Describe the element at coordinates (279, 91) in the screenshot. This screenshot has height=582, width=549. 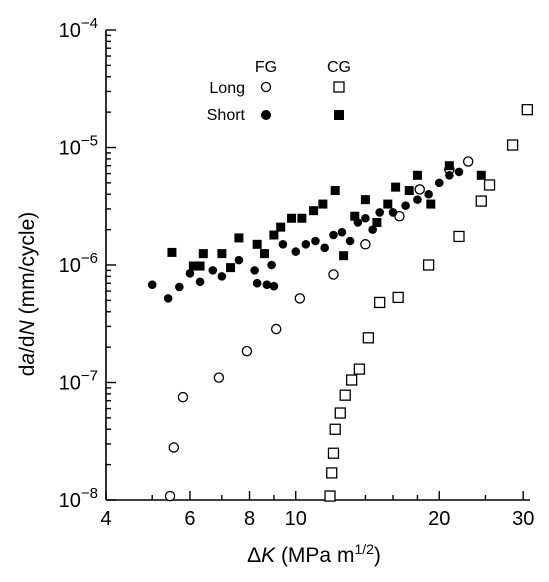
I see `legend: FG CG Long Short` at that location.